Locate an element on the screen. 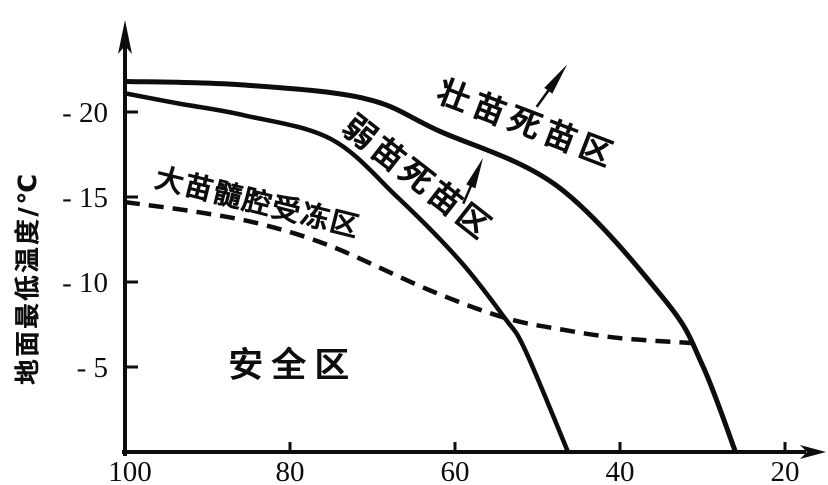 The width and height of the screenshot is (828, 485). y-axis-title: 地面最低温度/℃ is located at coordinates (27, 278).